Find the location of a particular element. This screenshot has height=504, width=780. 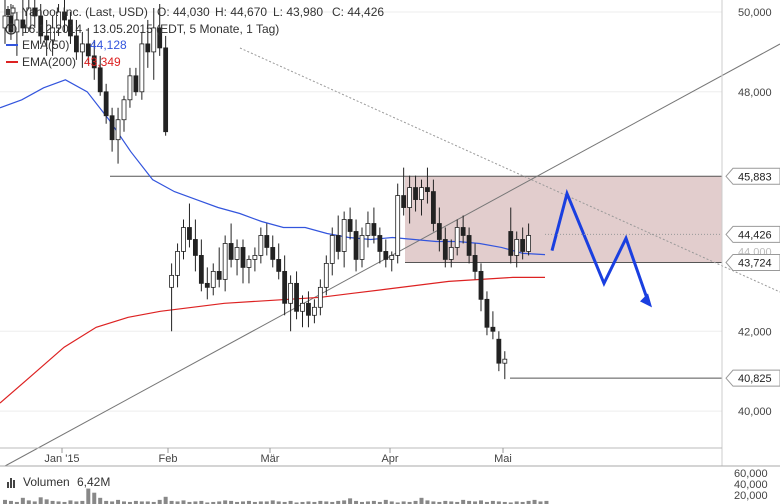

ohlc-open: O: 44,030 is located at coordinates (183, 12).